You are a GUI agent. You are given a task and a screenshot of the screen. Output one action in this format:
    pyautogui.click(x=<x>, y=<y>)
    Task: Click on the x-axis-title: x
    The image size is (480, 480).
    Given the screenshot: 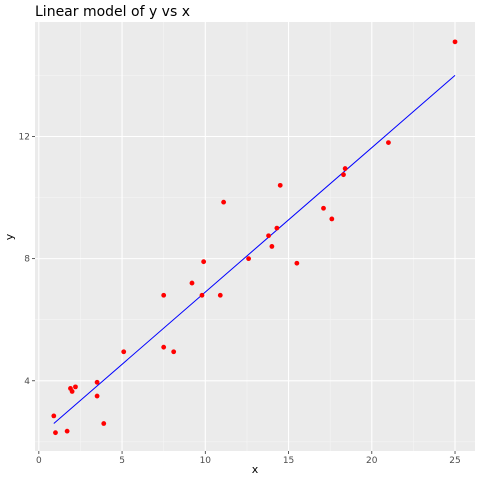 What is the action you would take?
    pyautogui.click(x=255, y=469)
    